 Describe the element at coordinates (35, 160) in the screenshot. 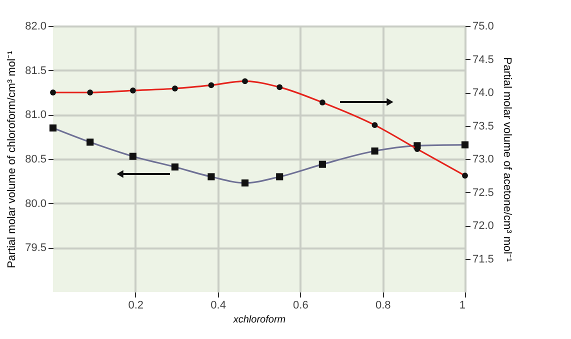

I see `y-tick-label: 80.5` at that location.